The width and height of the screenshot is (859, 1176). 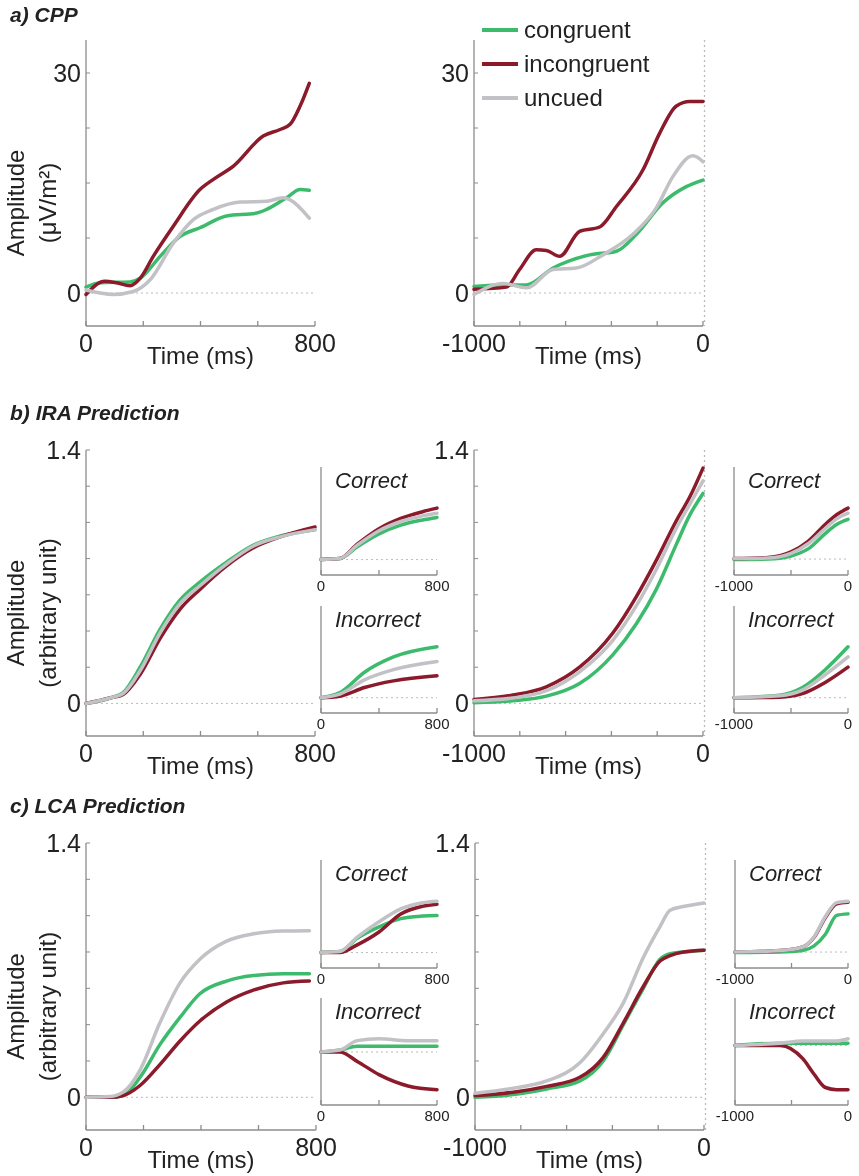 I want to click on legend-label: incongruent, so click(x=587, y=64).